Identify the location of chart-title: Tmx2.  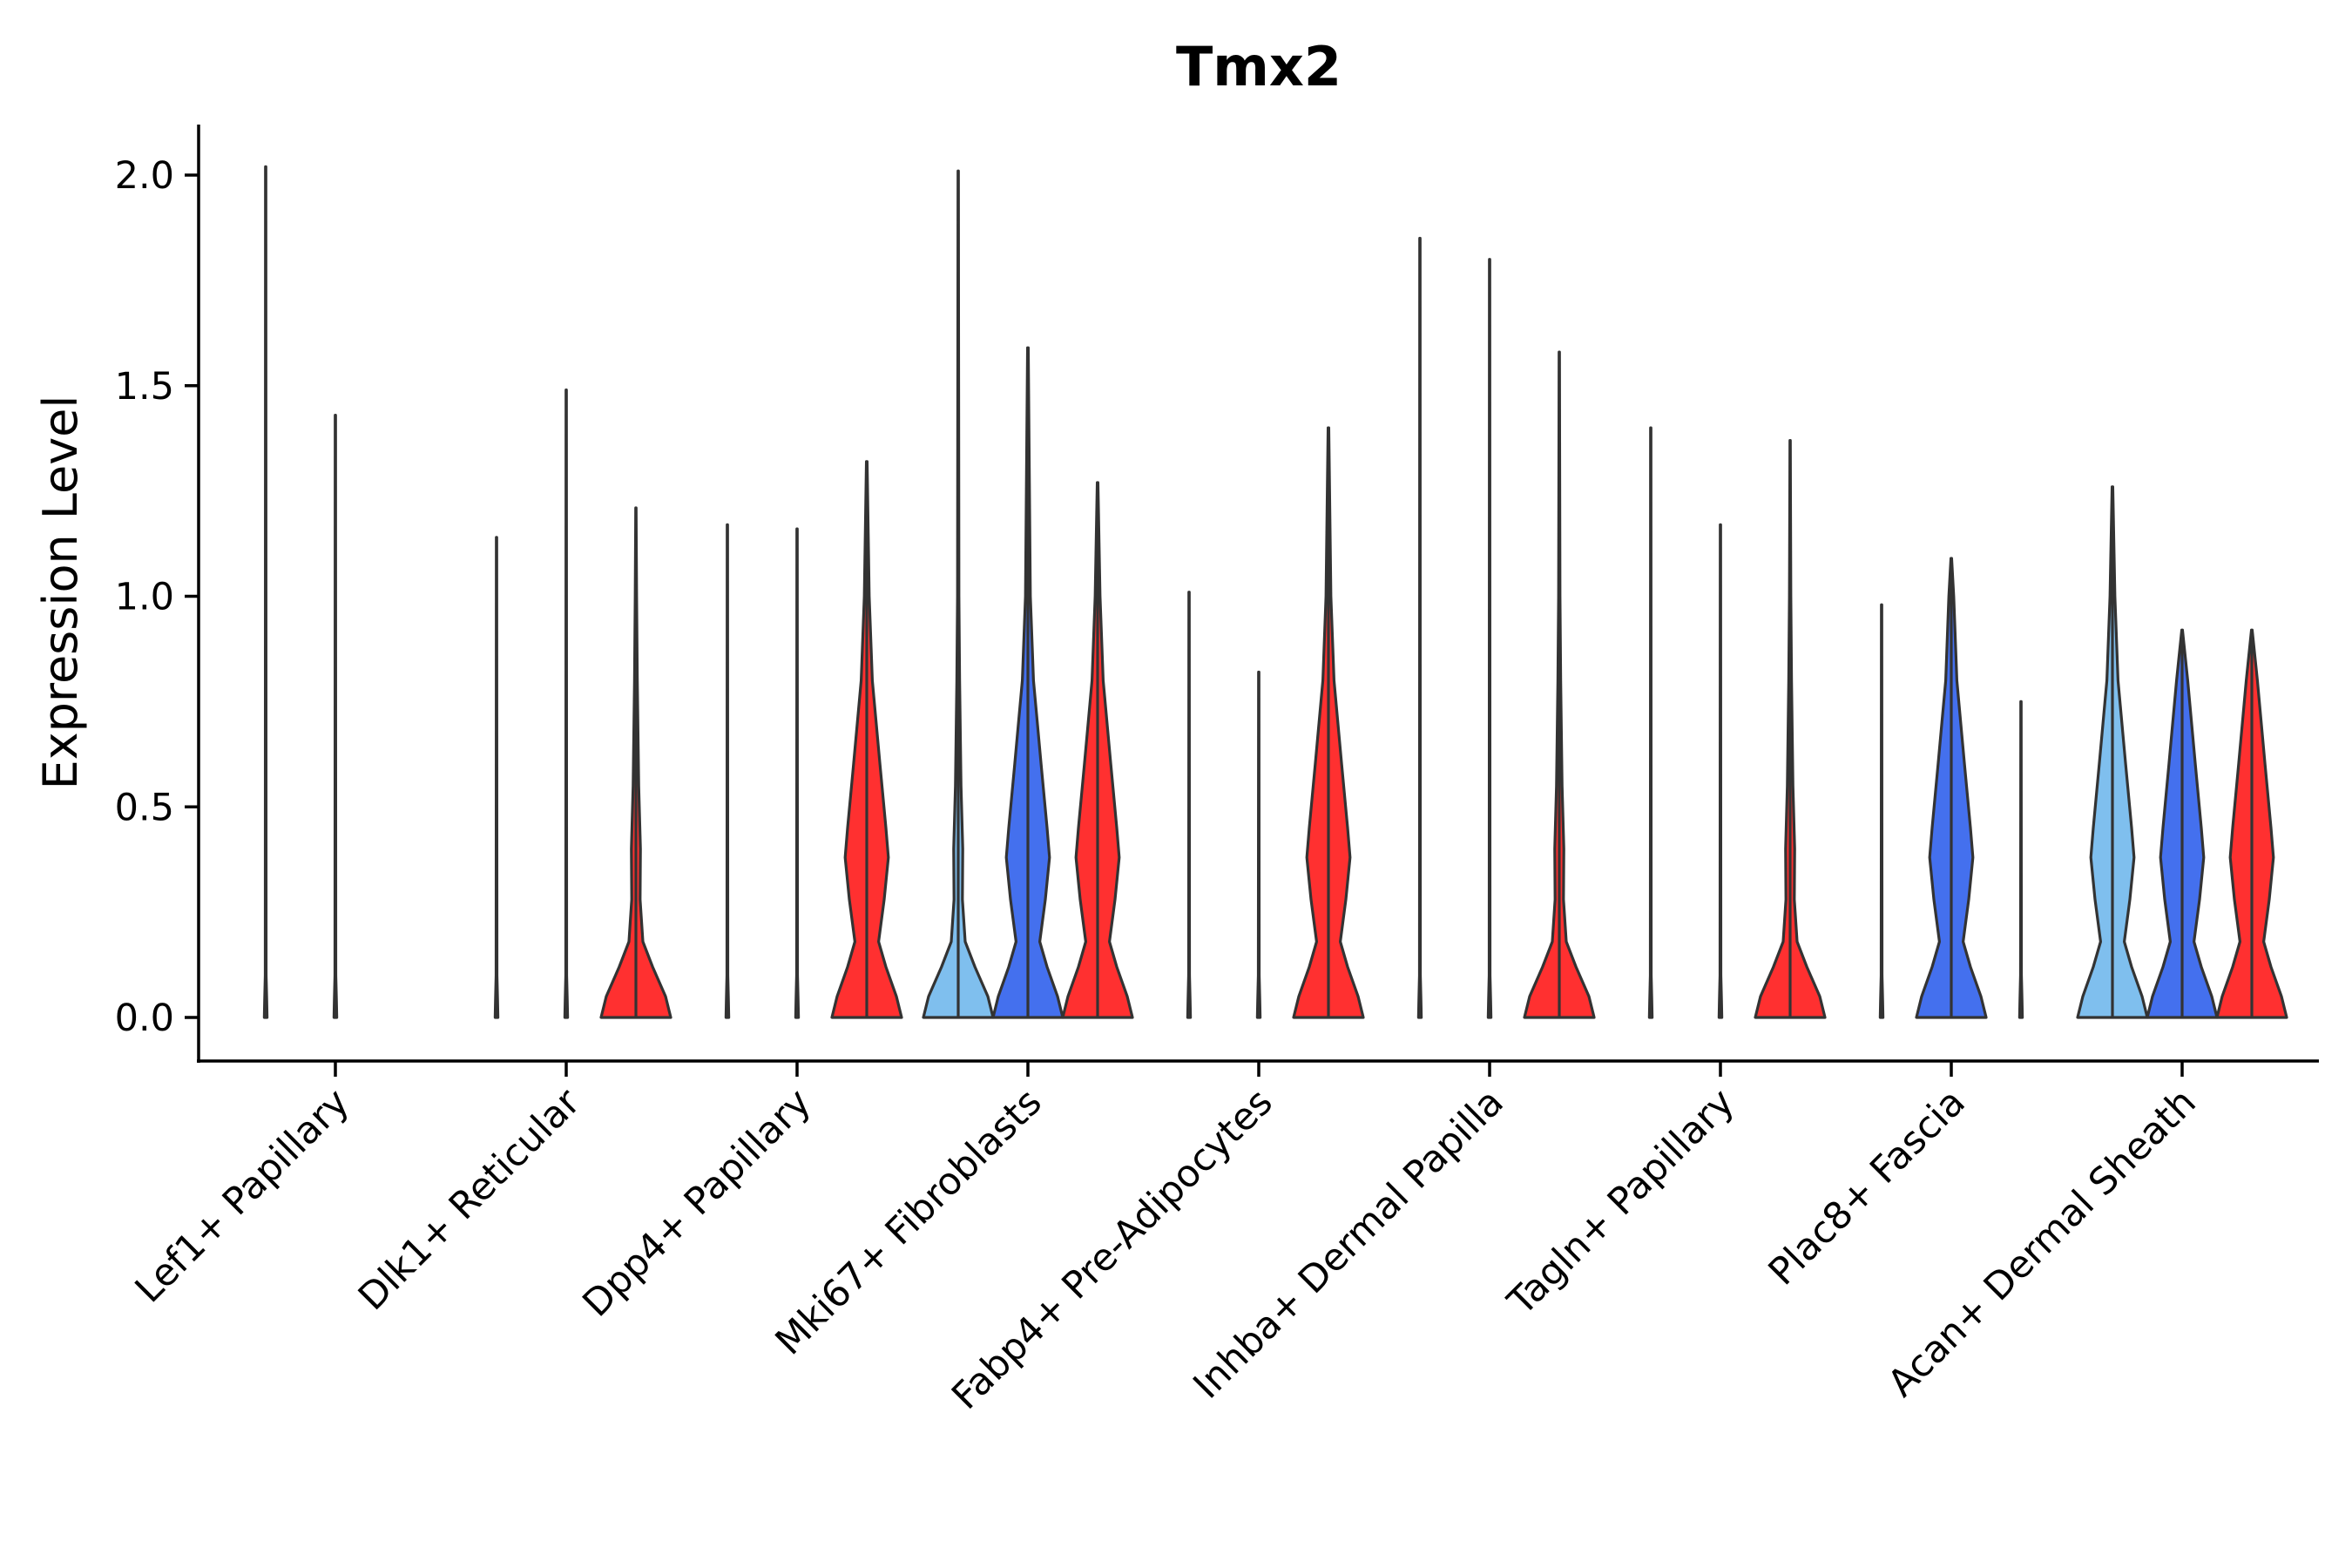
(1259, 66).